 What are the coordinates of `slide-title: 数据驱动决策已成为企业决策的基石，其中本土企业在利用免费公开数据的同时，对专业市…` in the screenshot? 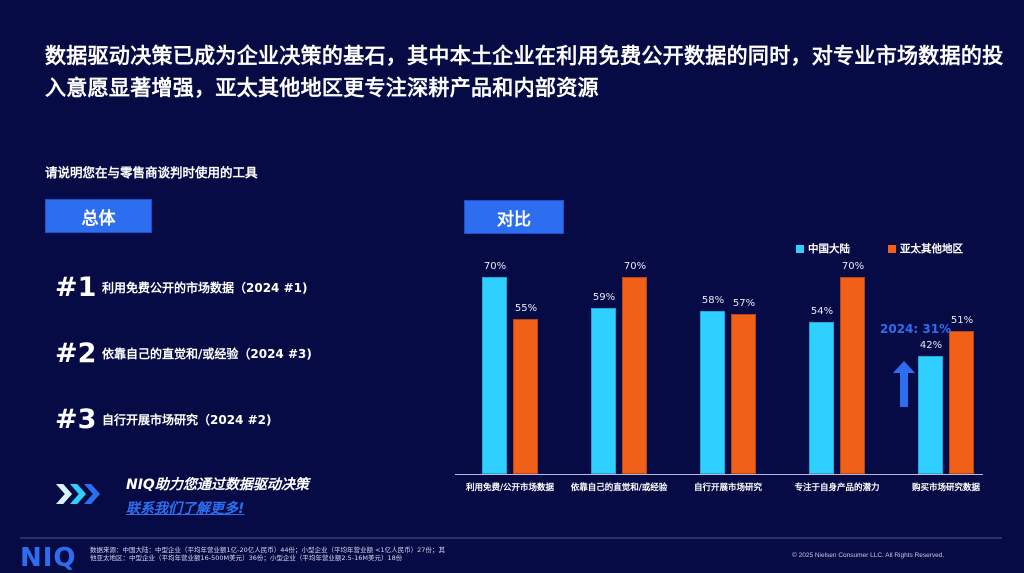 It's located at (524, 72).